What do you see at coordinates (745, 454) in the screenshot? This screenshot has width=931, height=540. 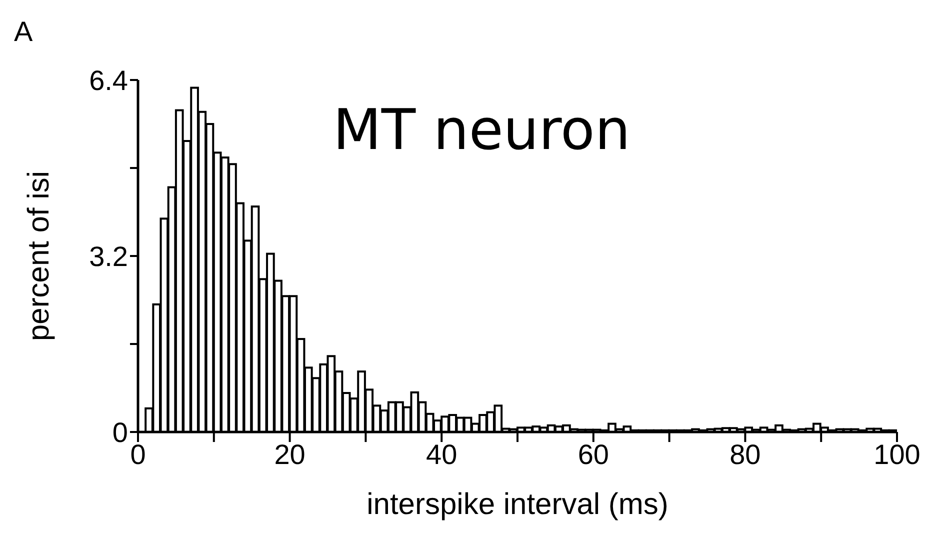 I see `x-tick-label: 80` at bounding box center [745, 454].